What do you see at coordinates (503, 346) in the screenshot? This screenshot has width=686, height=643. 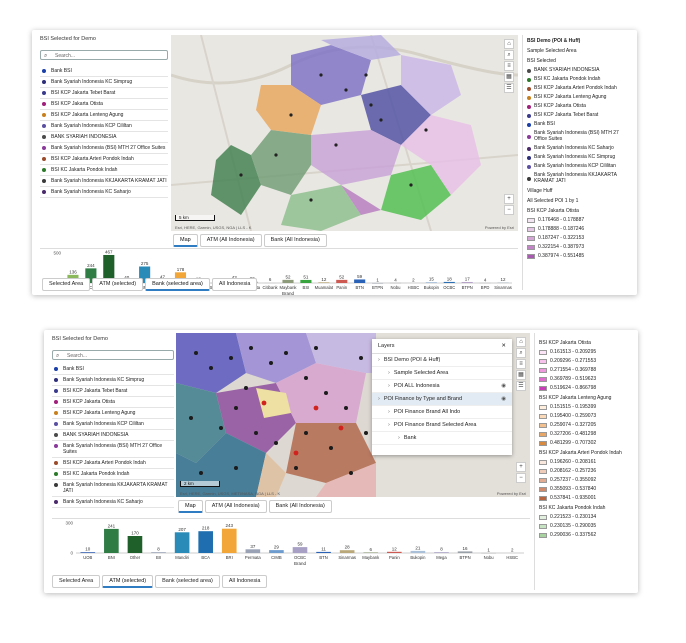 I see `close-icon: ✕` at bounding box center [503, 346].